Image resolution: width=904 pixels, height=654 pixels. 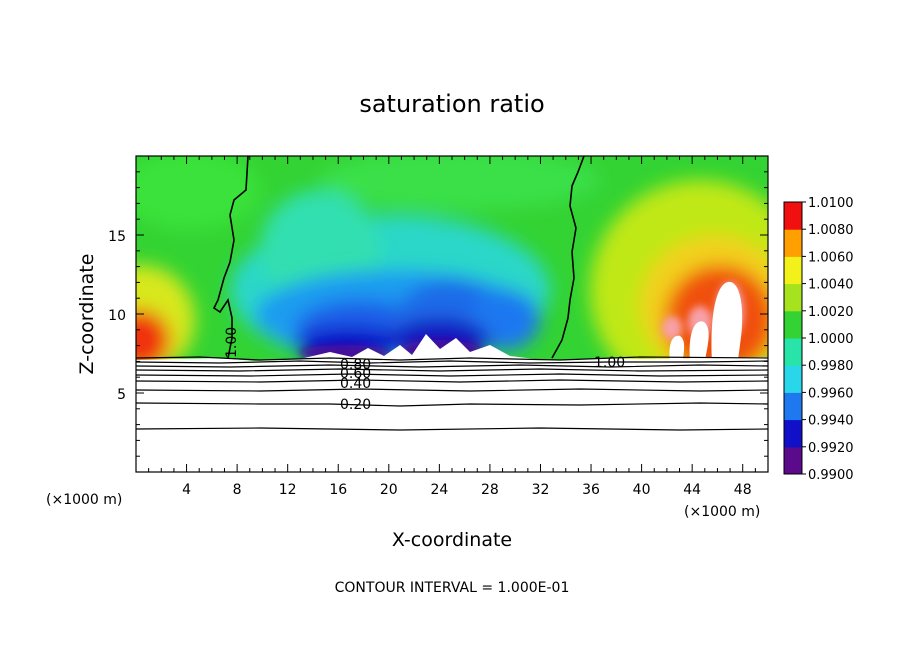 What do you see at coordinates (831, 421) in the screenshot?
I see `colorbar-tick-label: 0.9940` at bounding box center [831, 421].